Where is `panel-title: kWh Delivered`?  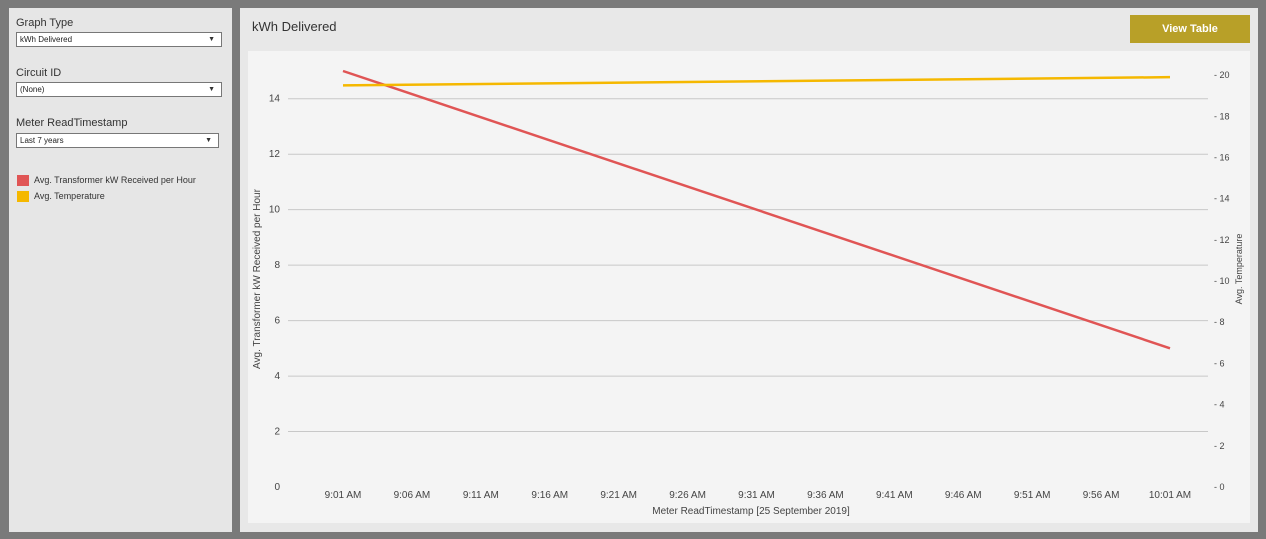
panel-title: kWh Delivered is located at coordinates (294, 26).